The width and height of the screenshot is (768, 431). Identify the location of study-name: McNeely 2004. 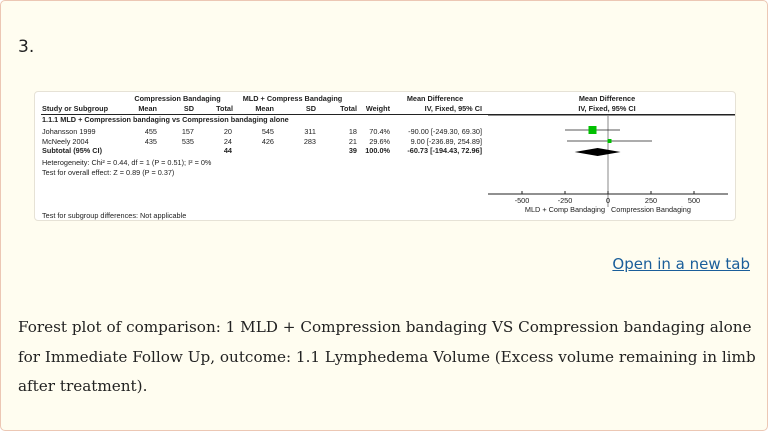
(65, 141).